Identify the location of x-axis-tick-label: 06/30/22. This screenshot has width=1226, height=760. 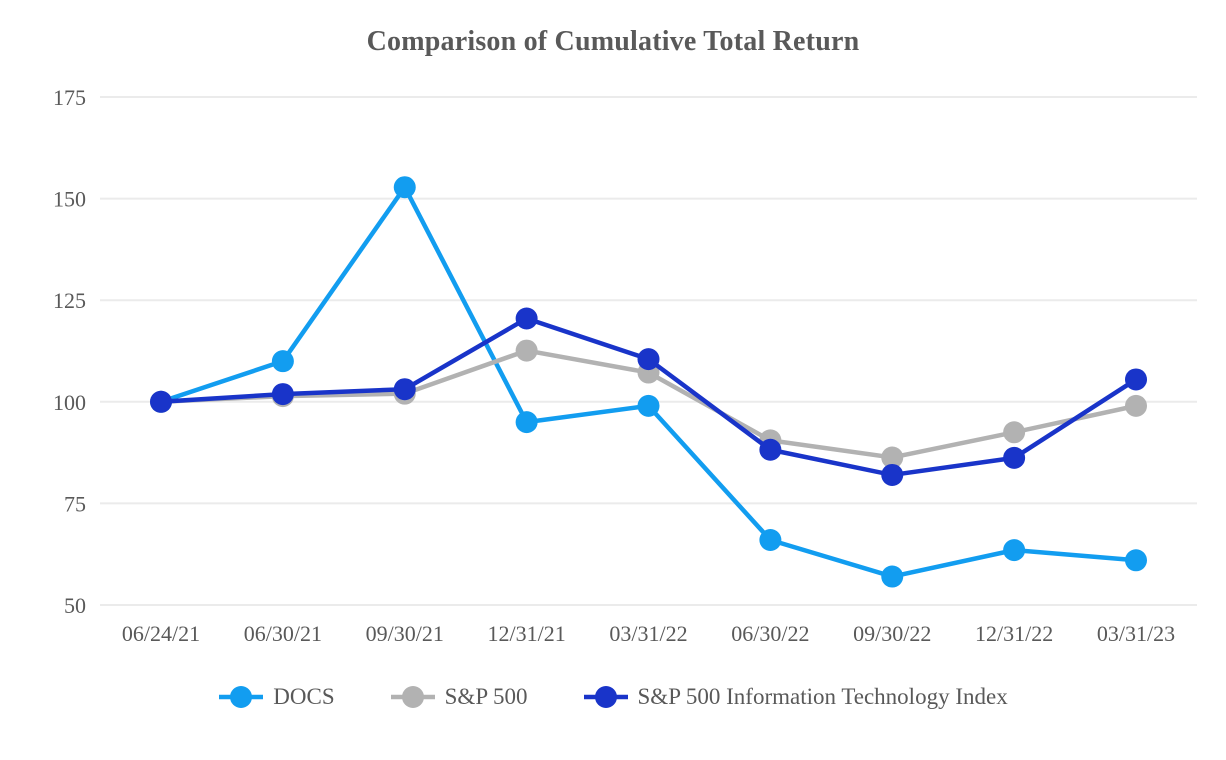
(770, 633).